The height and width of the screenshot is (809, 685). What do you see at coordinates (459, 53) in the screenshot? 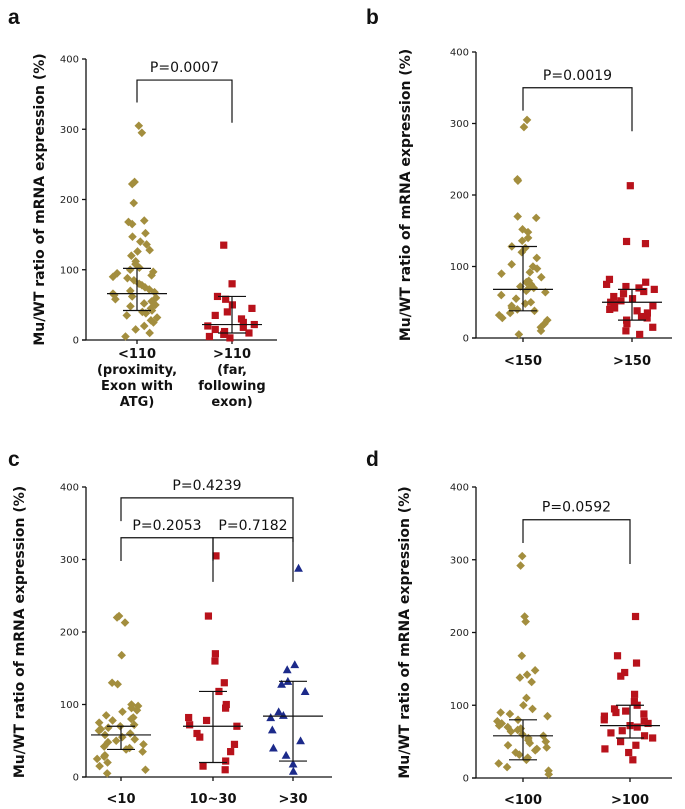
I see `y-tick-label: 400` at bounding box center [459, 53].